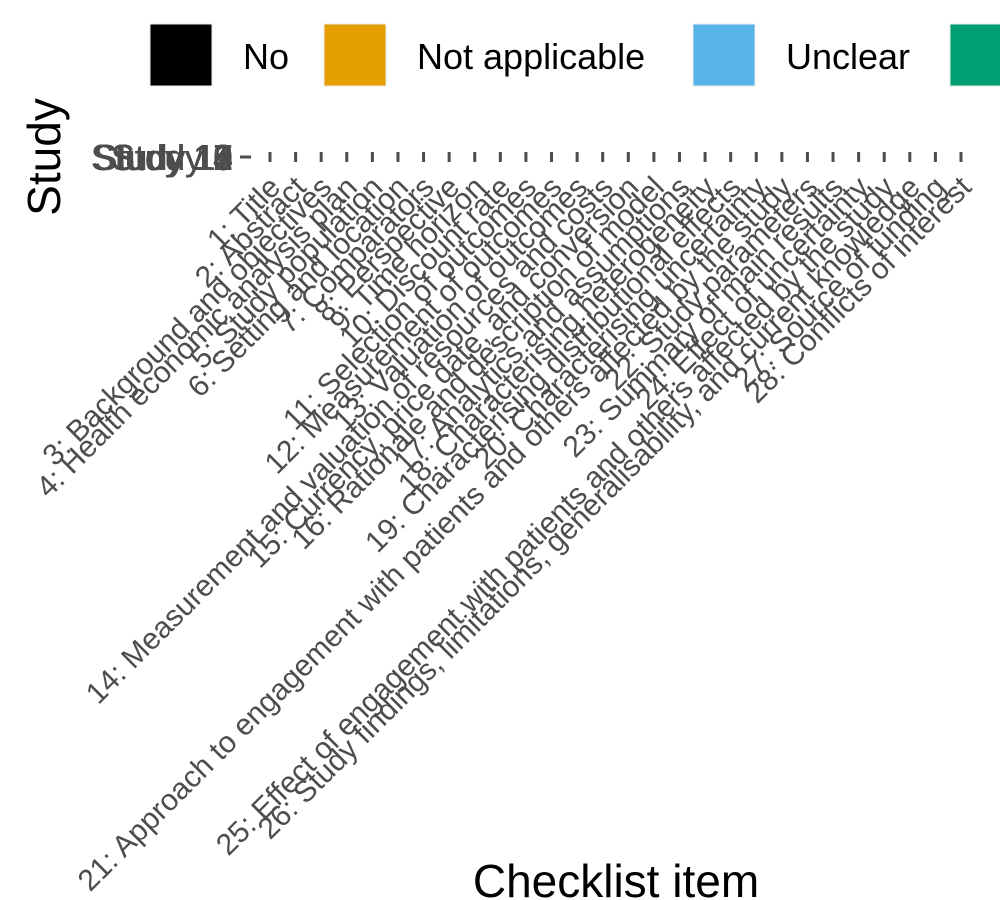 The width and height of the screenshot is (1000, 900). I want to click on y-tick-label: Study 5, so click(172, 157).